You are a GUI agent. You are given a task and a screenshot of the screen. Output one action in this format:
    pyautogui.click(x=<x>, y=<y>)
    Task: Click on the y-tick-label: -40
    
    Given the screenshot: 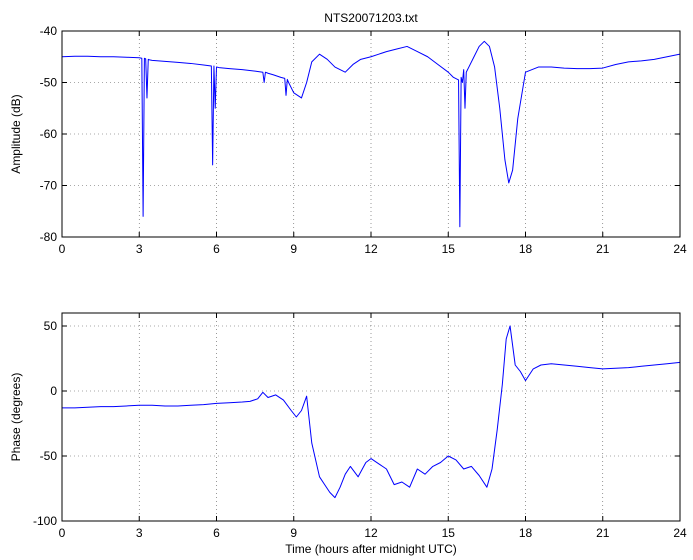 What is the action you would take?
    pyautogui.click(x=49, y=31)
    